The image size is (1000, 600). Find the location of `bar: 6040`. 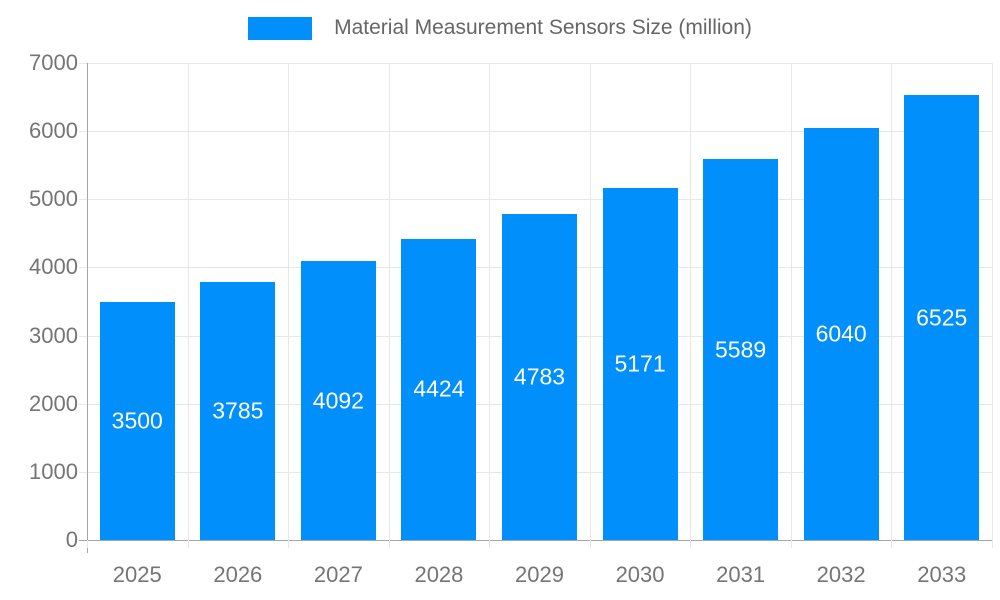

bar: 6040 is located at coordinates (841, 334).